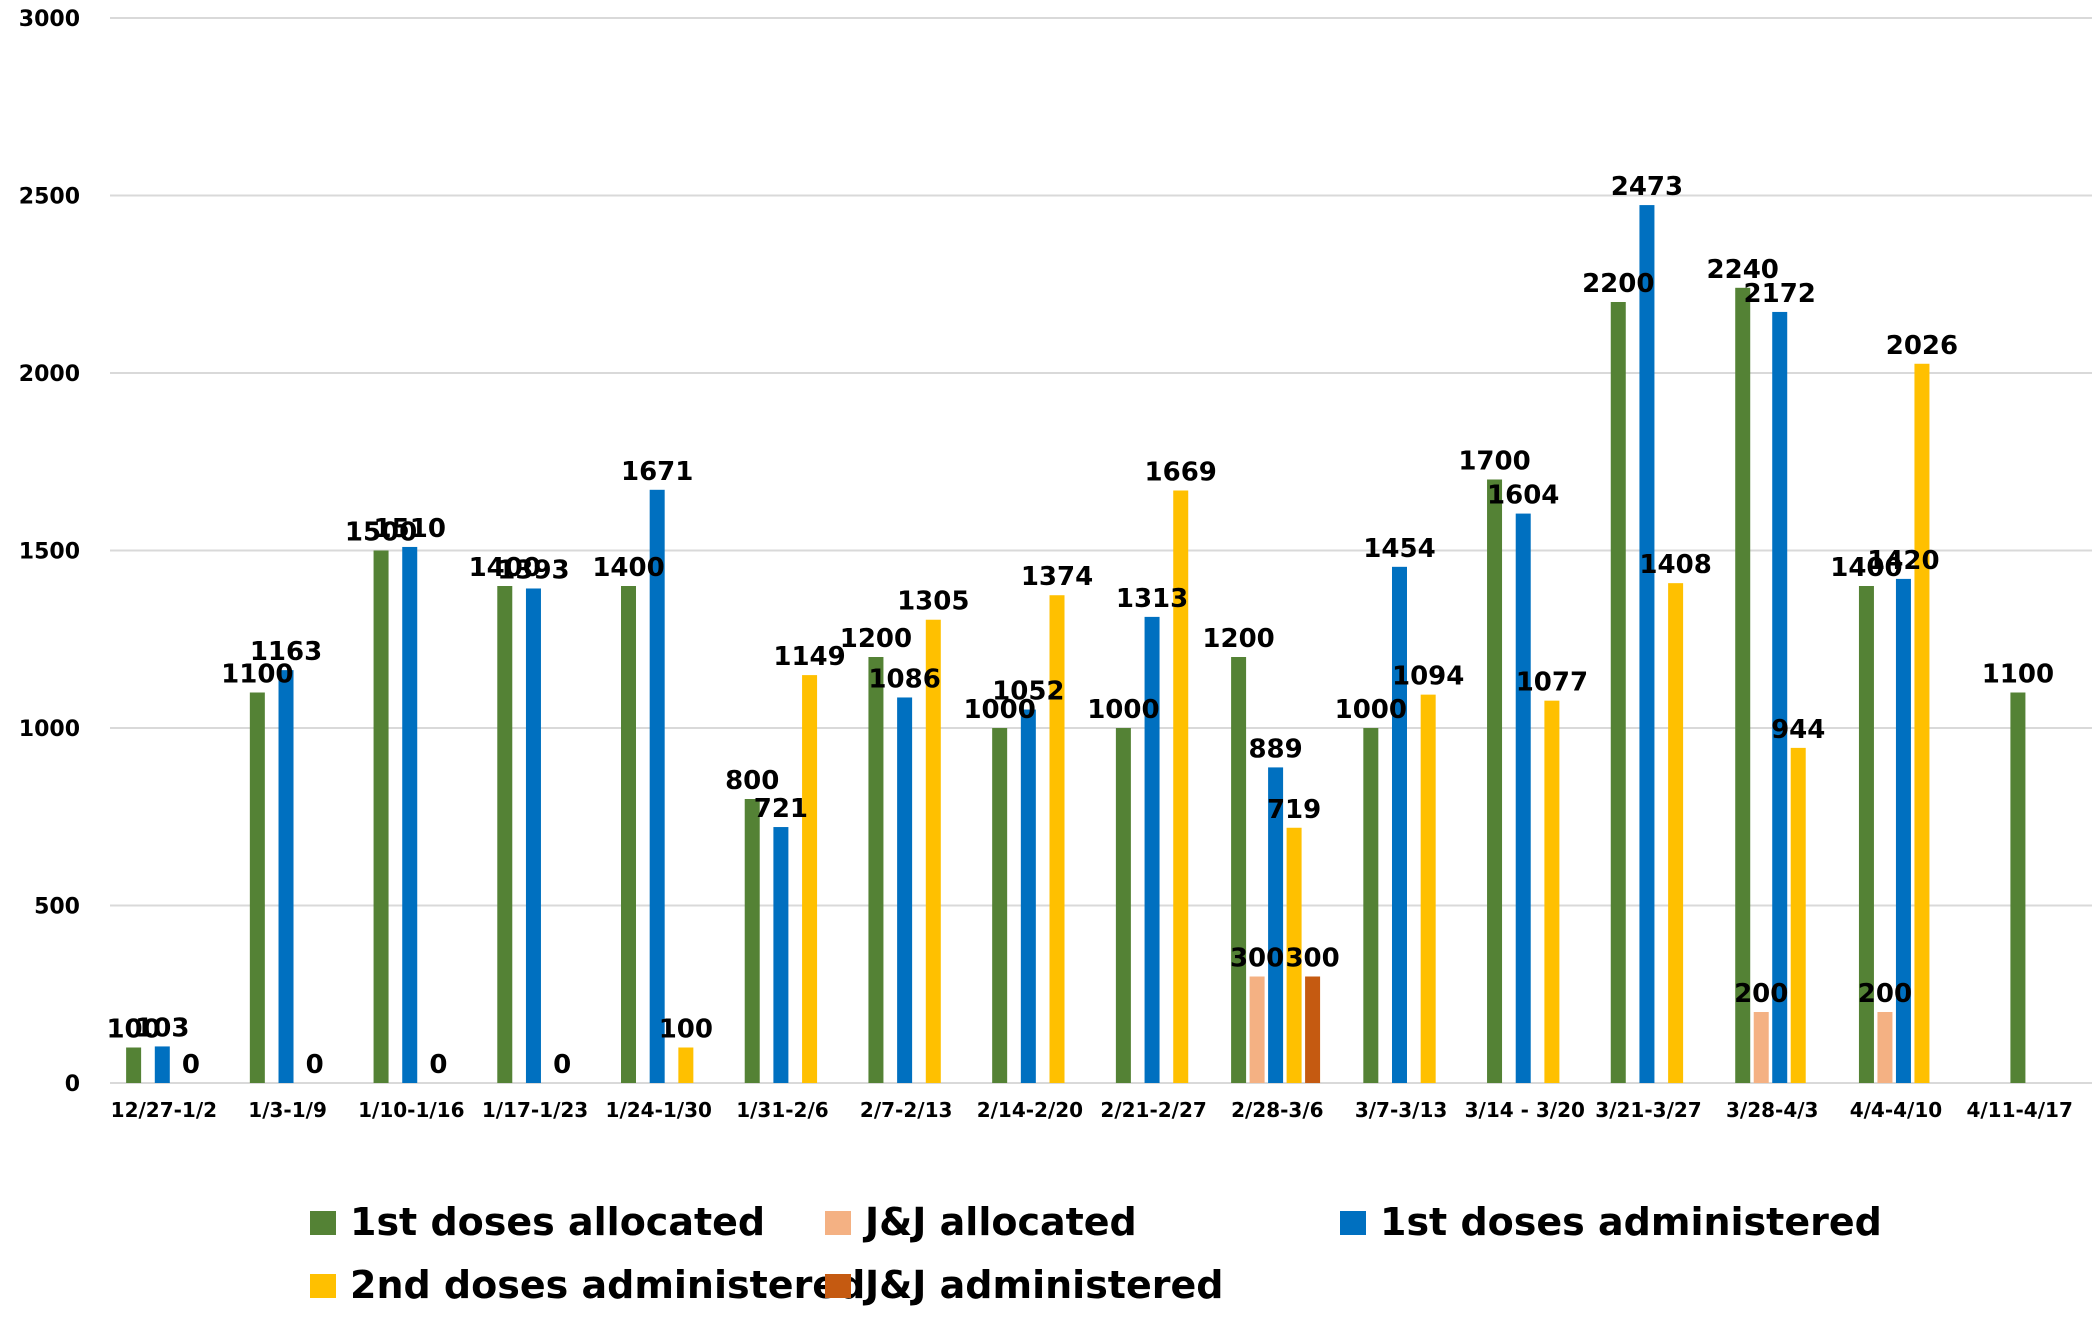 Image resolution: width=2096 pixels, height=1320 pixels. What do you see at coordinates (162, 1028) in the screenshot?
I see `data-label-1st-doses-administered: 103` at bounding box center [162, 1028].